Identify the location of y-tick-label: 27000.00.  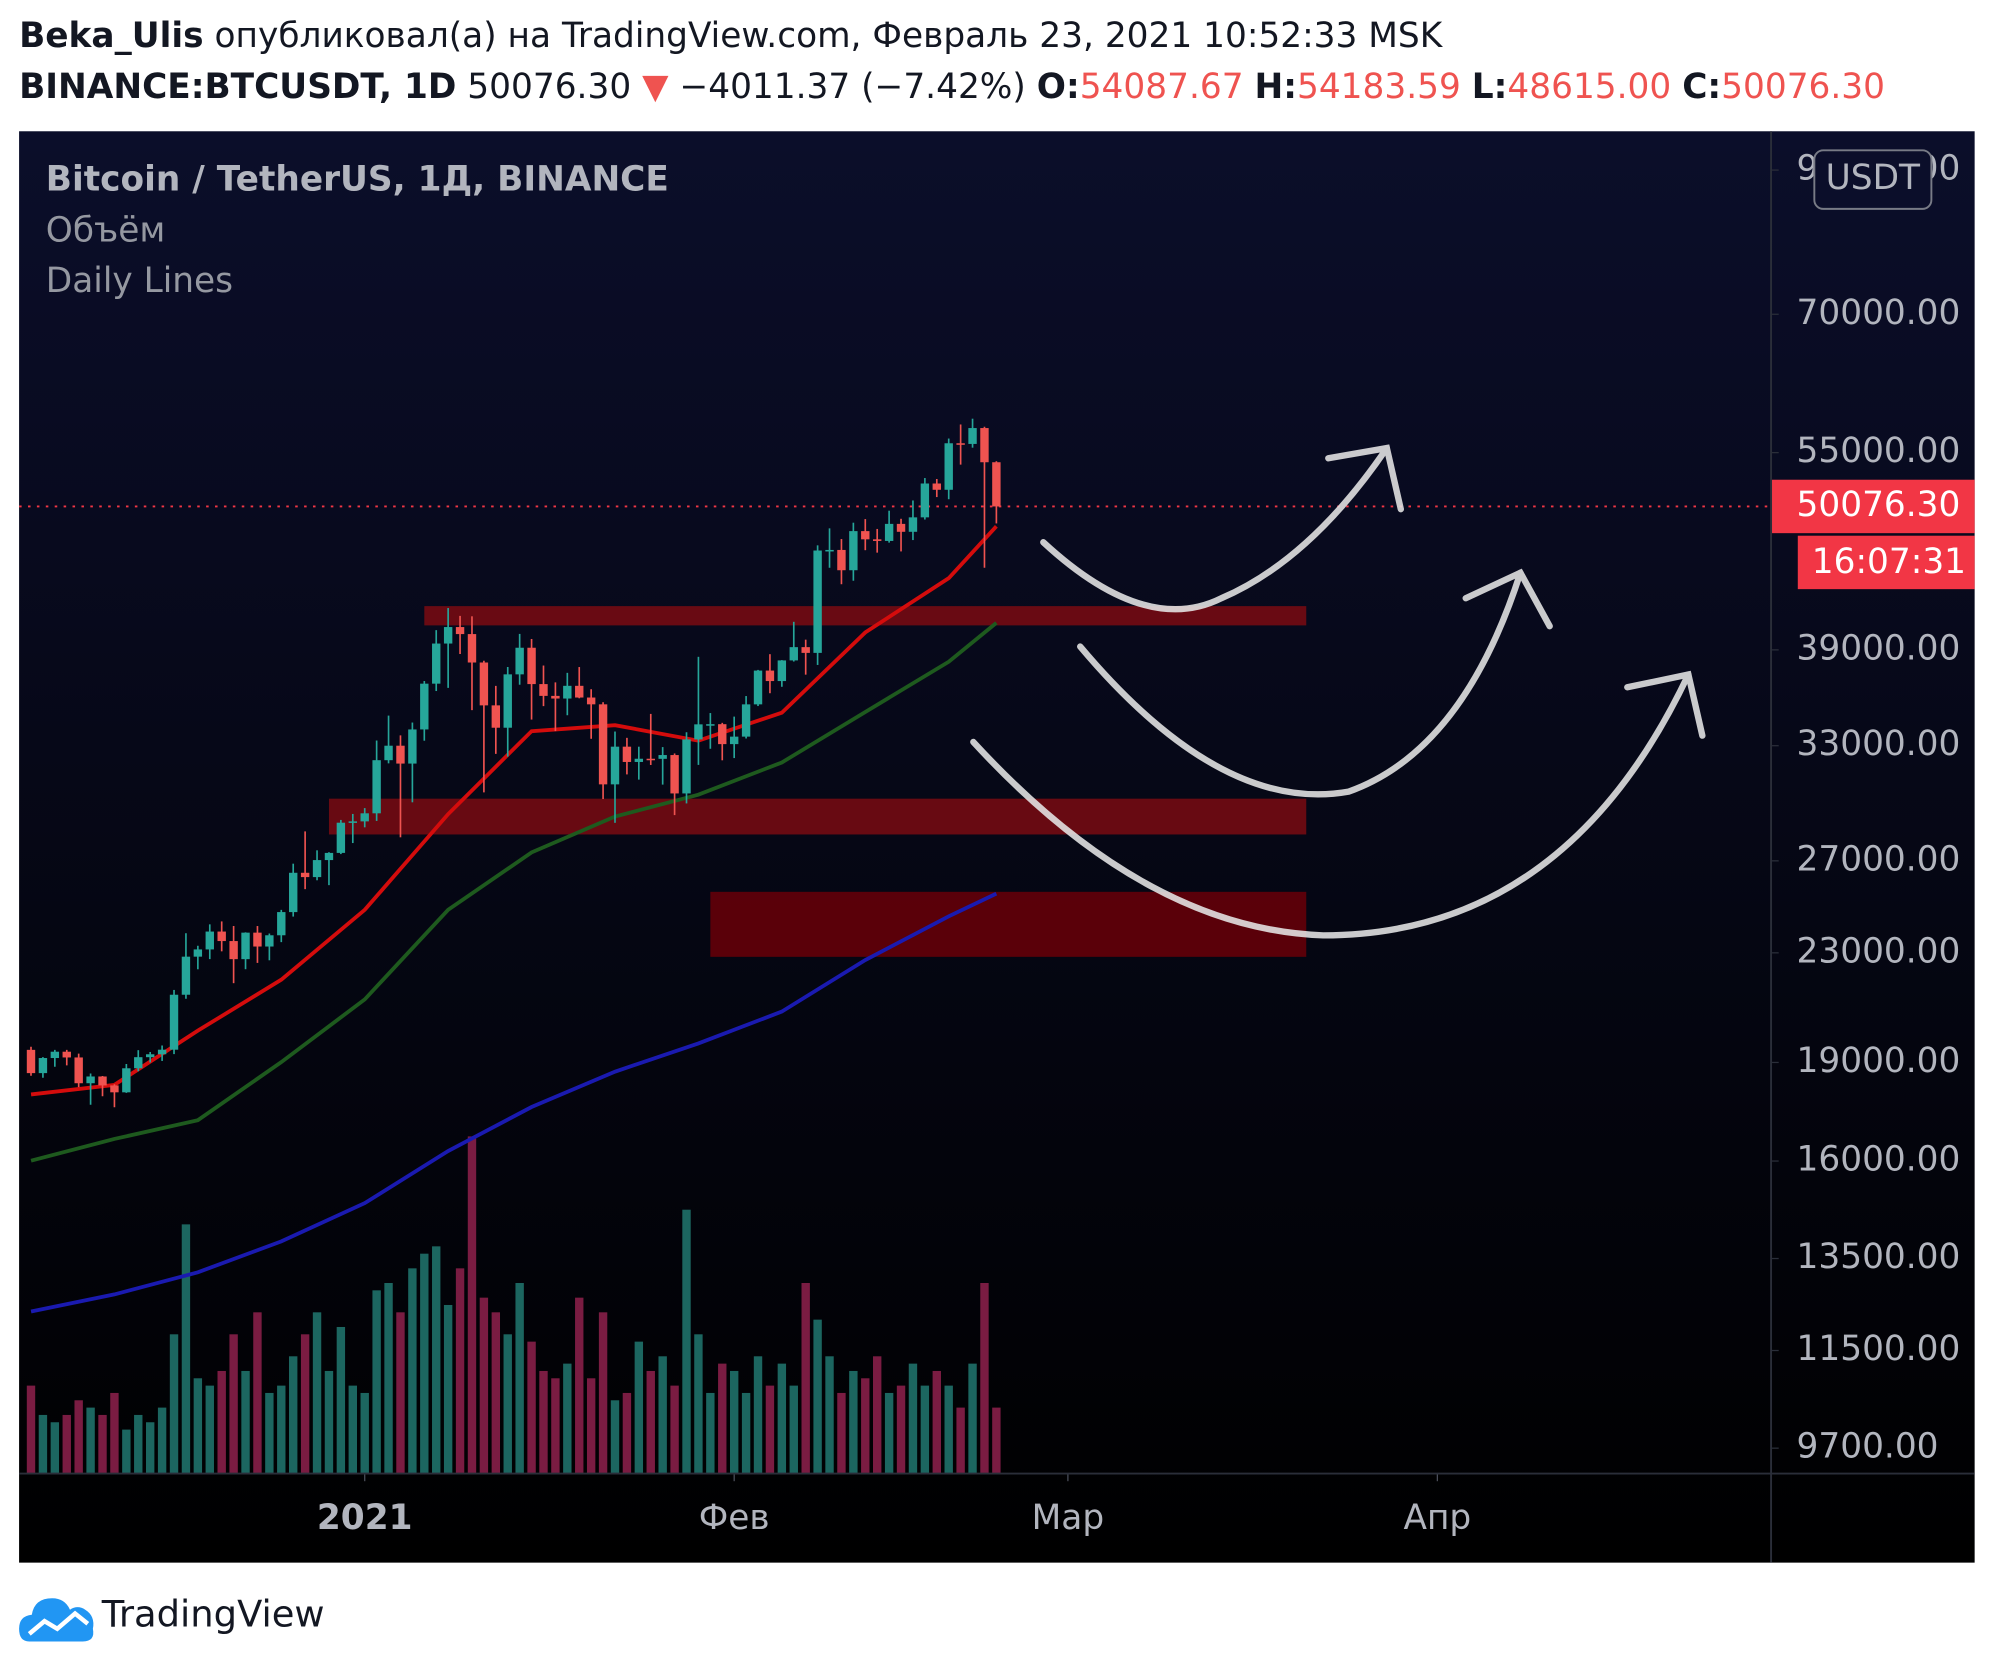
(1879, 859).